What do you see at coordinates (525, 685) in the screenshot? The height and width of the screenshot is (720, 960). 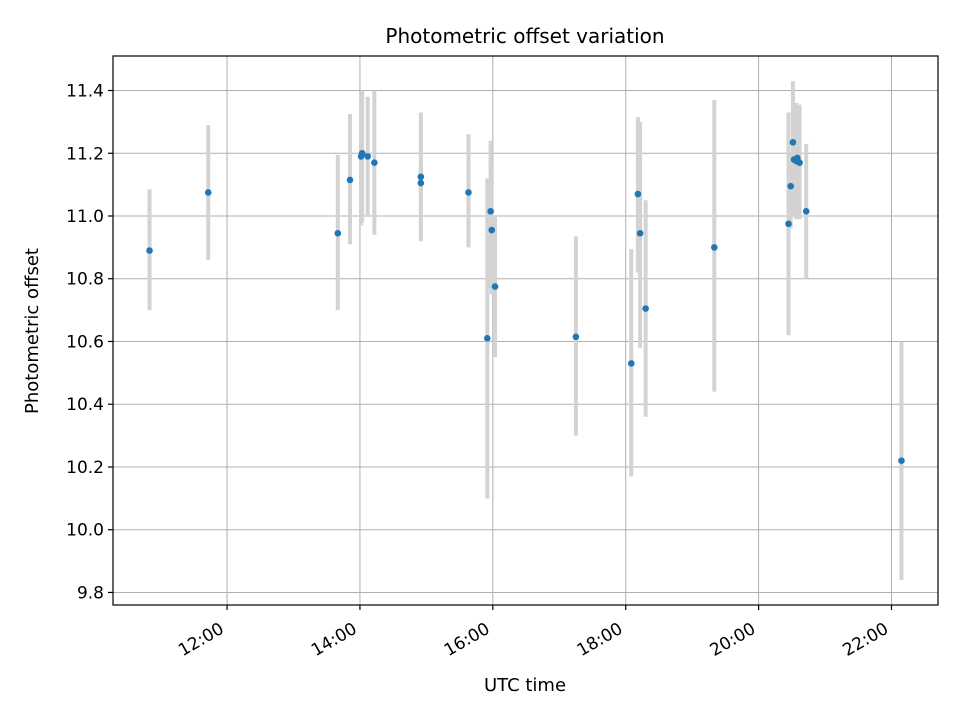 I see `x-axis-label: UTC time` at bounding box center [525, 685].